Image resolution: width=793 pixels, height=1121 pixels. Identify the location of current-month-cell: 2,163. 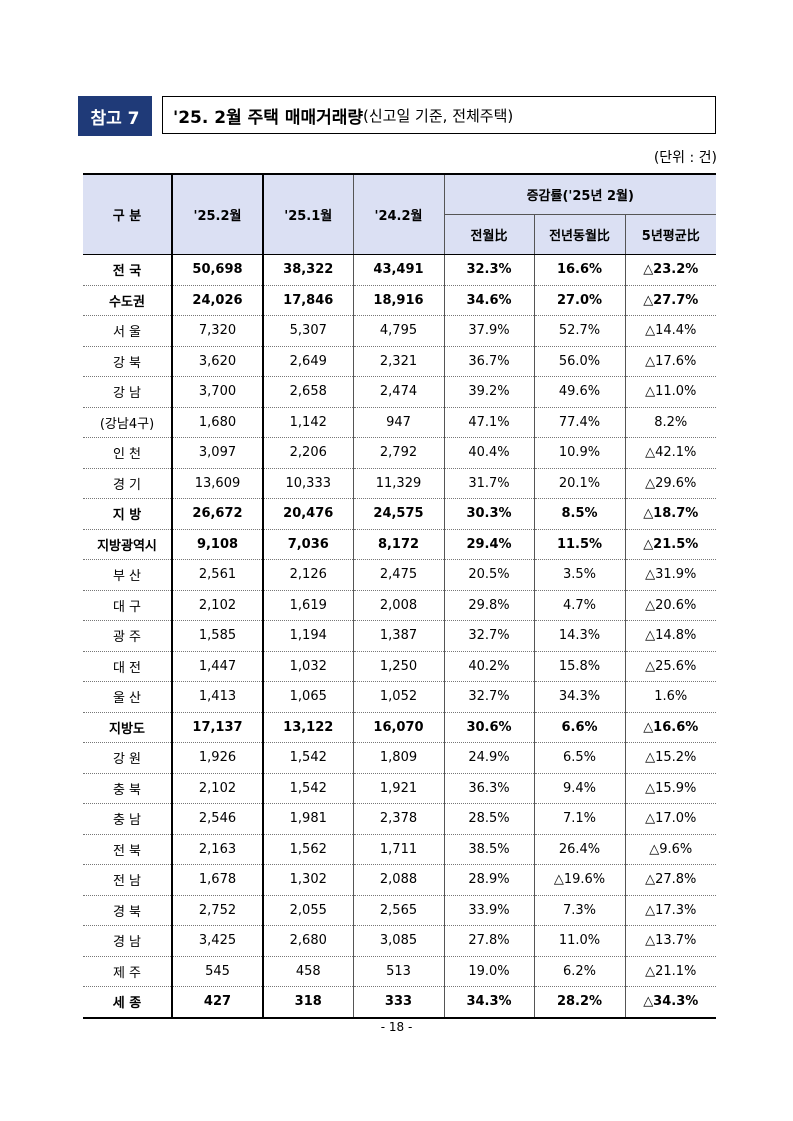
(217, 849).